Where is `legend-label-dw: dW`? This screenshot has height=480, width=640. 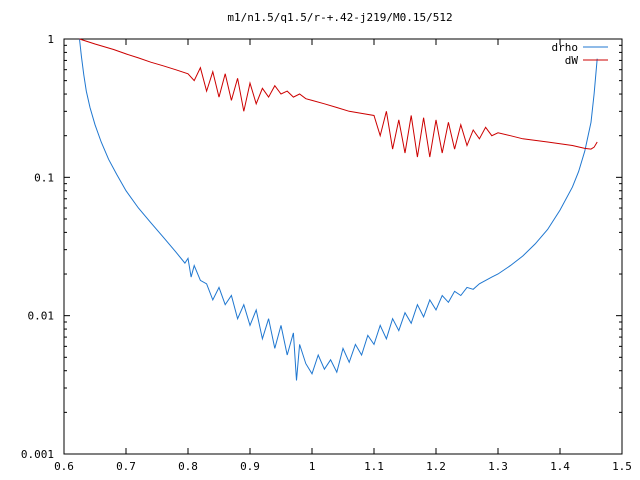
legend-label-dw: dW is located at coordinates (572, 60).